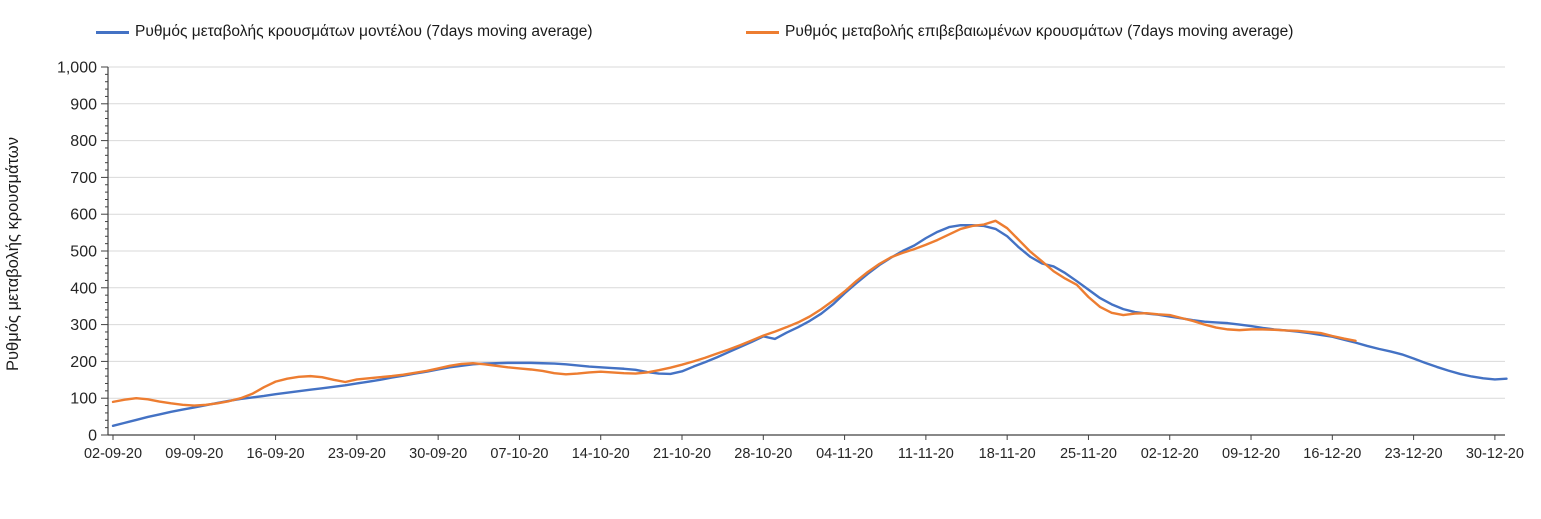  Describe the element at coordinates (83, 141) in the screenshot. I see `y-tick-label: 800` at that location.